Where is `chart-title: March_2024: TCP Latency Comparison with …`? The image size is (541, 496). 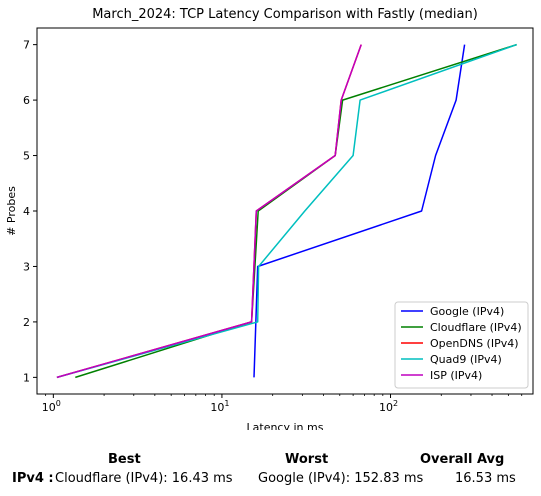 chart-title: March_2024: TCP Latency Comparison with … is located at coordinates (285, 14).